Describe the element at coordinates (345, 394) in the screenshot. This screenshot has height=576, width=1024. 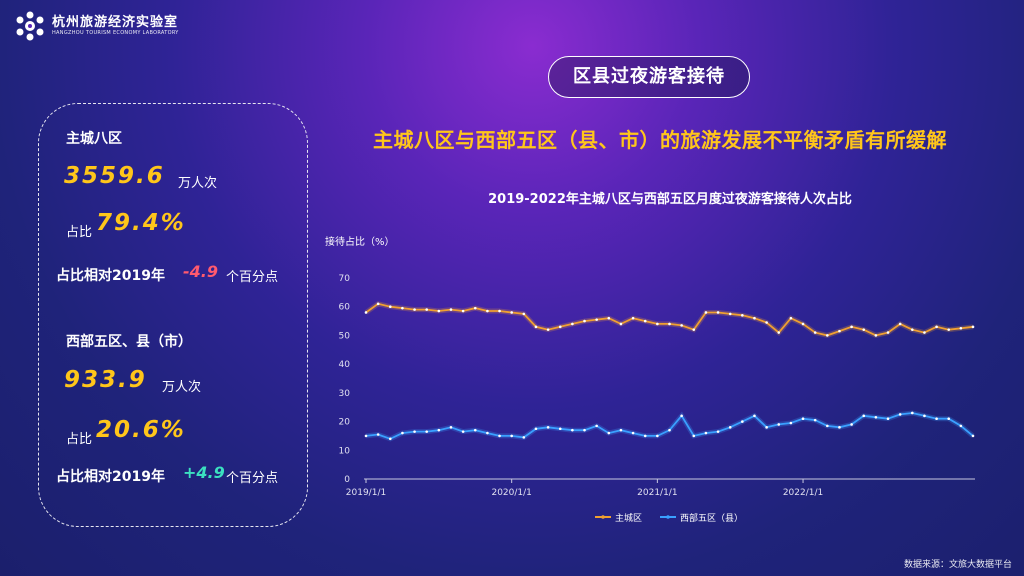
I see `y-tick-label: 30` at that location.